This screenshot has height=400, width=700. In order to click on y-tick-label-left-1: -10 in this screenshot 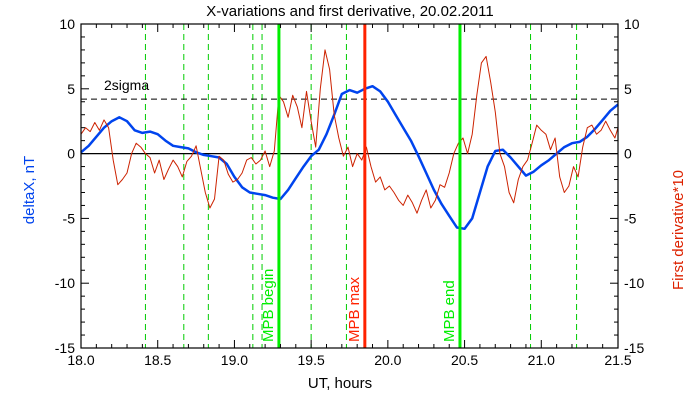, I will do `click(65, 283)`.